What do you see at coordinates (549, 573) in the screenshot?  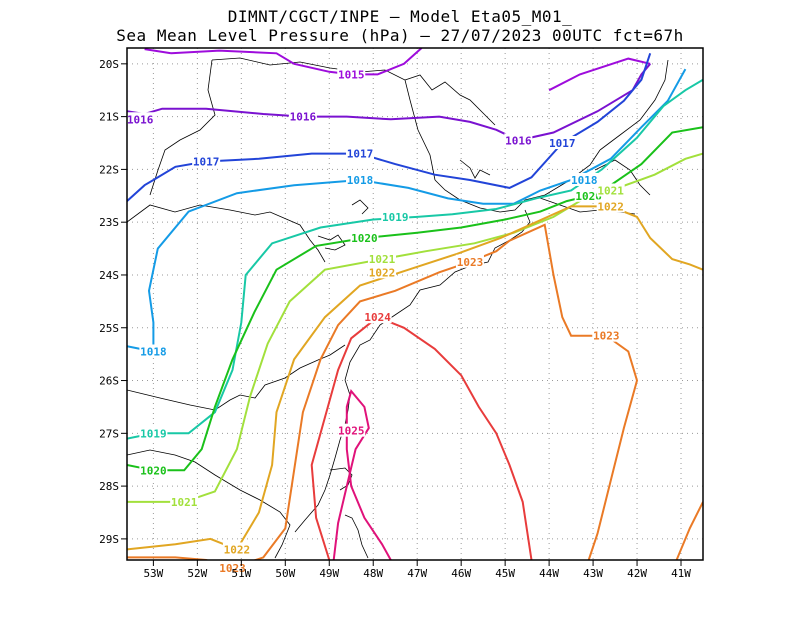 I see `x-tick-label: 44W` at bounding box center [549, 573].